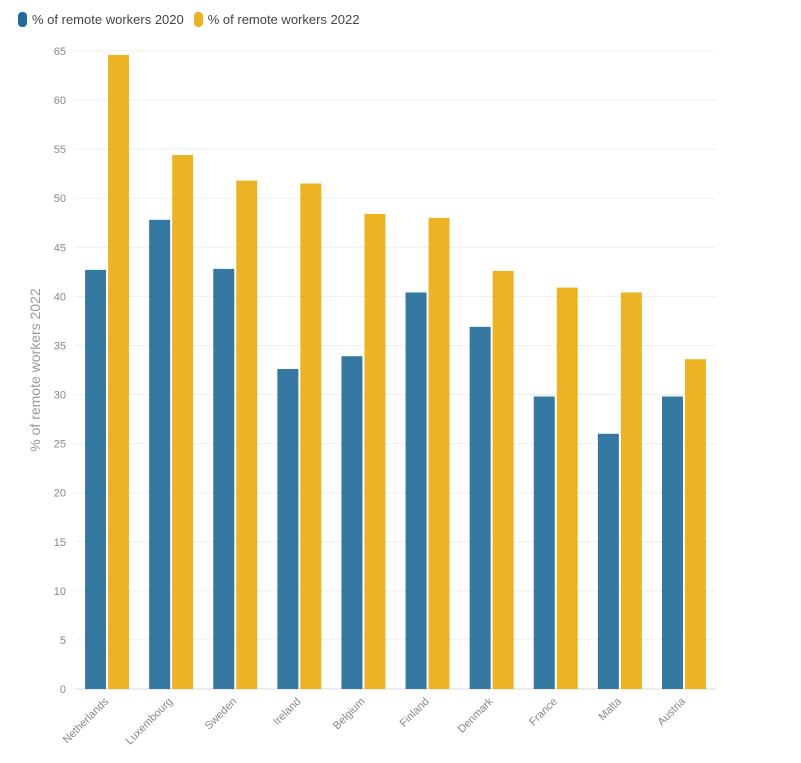 The width and height of the screenshot is (801, 763). I want to click on bar-finland-2020, so click(416, 490).